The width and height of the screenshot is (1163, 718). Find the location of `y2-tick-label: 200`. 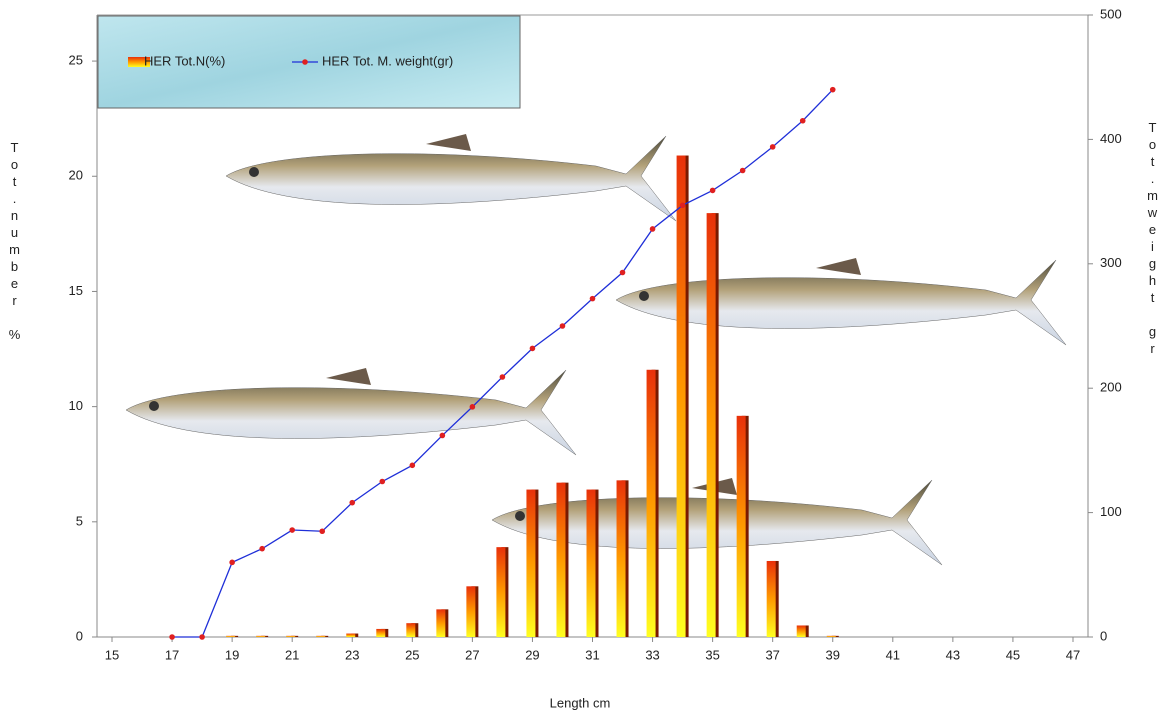

y2-tick-label: 200 is located at coordinates (1111, 387).